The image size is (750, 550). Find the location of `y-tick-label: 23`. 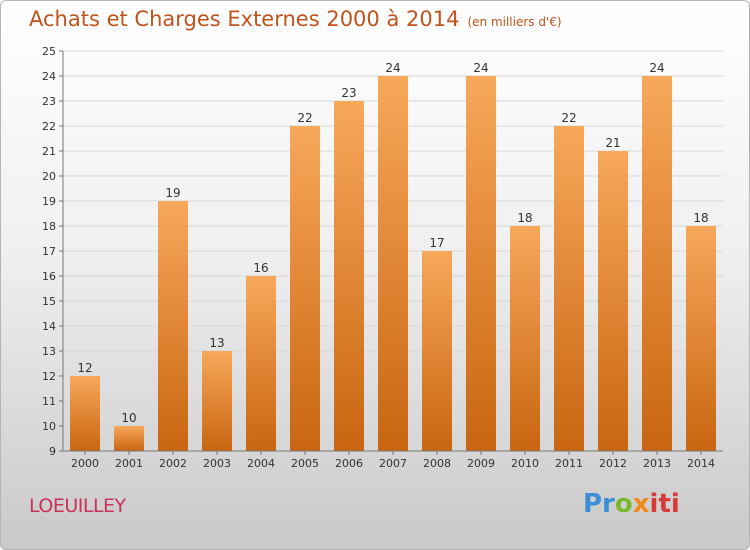

y-tick-label: 23 is located at coordinates (49, 101).